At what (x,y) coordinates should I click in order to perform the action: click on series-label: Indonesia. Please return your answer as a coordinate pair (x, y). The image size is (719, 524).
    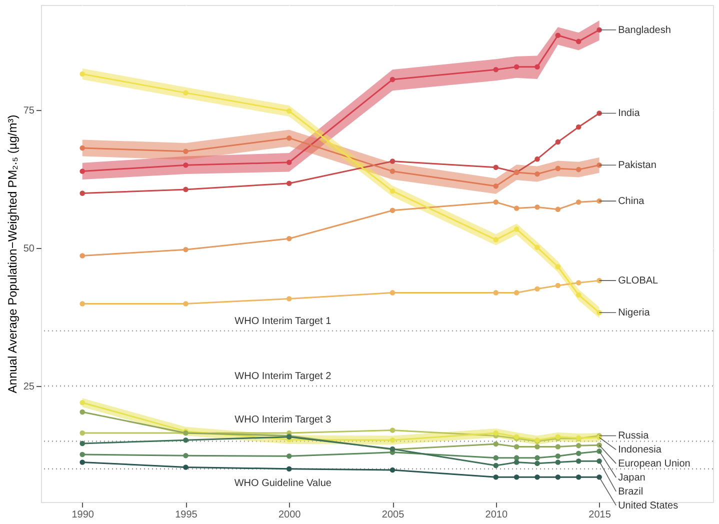
    Looking at the image, I should click on (640, 450).